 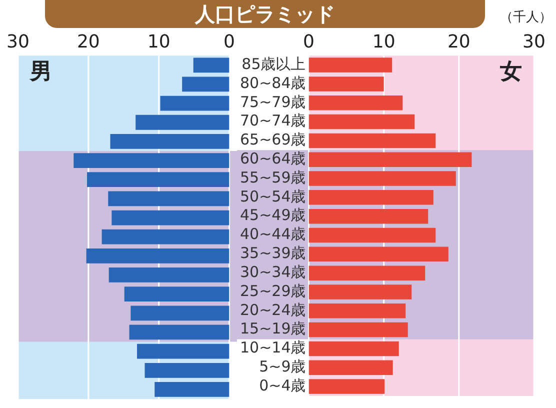 I want to click on y-tick-label: 10~14歳, so click(x=273, y=347).